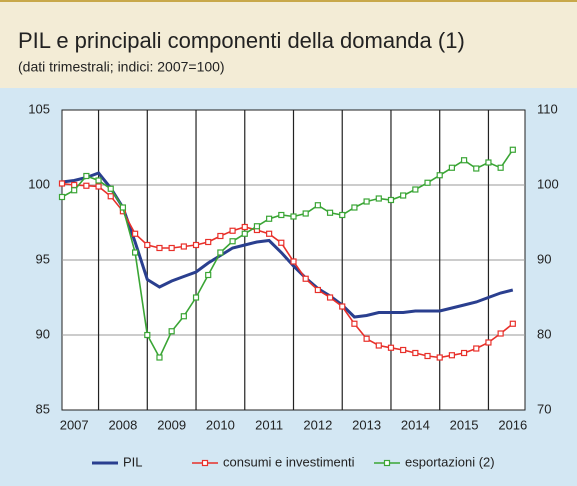 This screenshot has height=486, width=577. I want to click on y-tick-label: 100, so click(39, 183).